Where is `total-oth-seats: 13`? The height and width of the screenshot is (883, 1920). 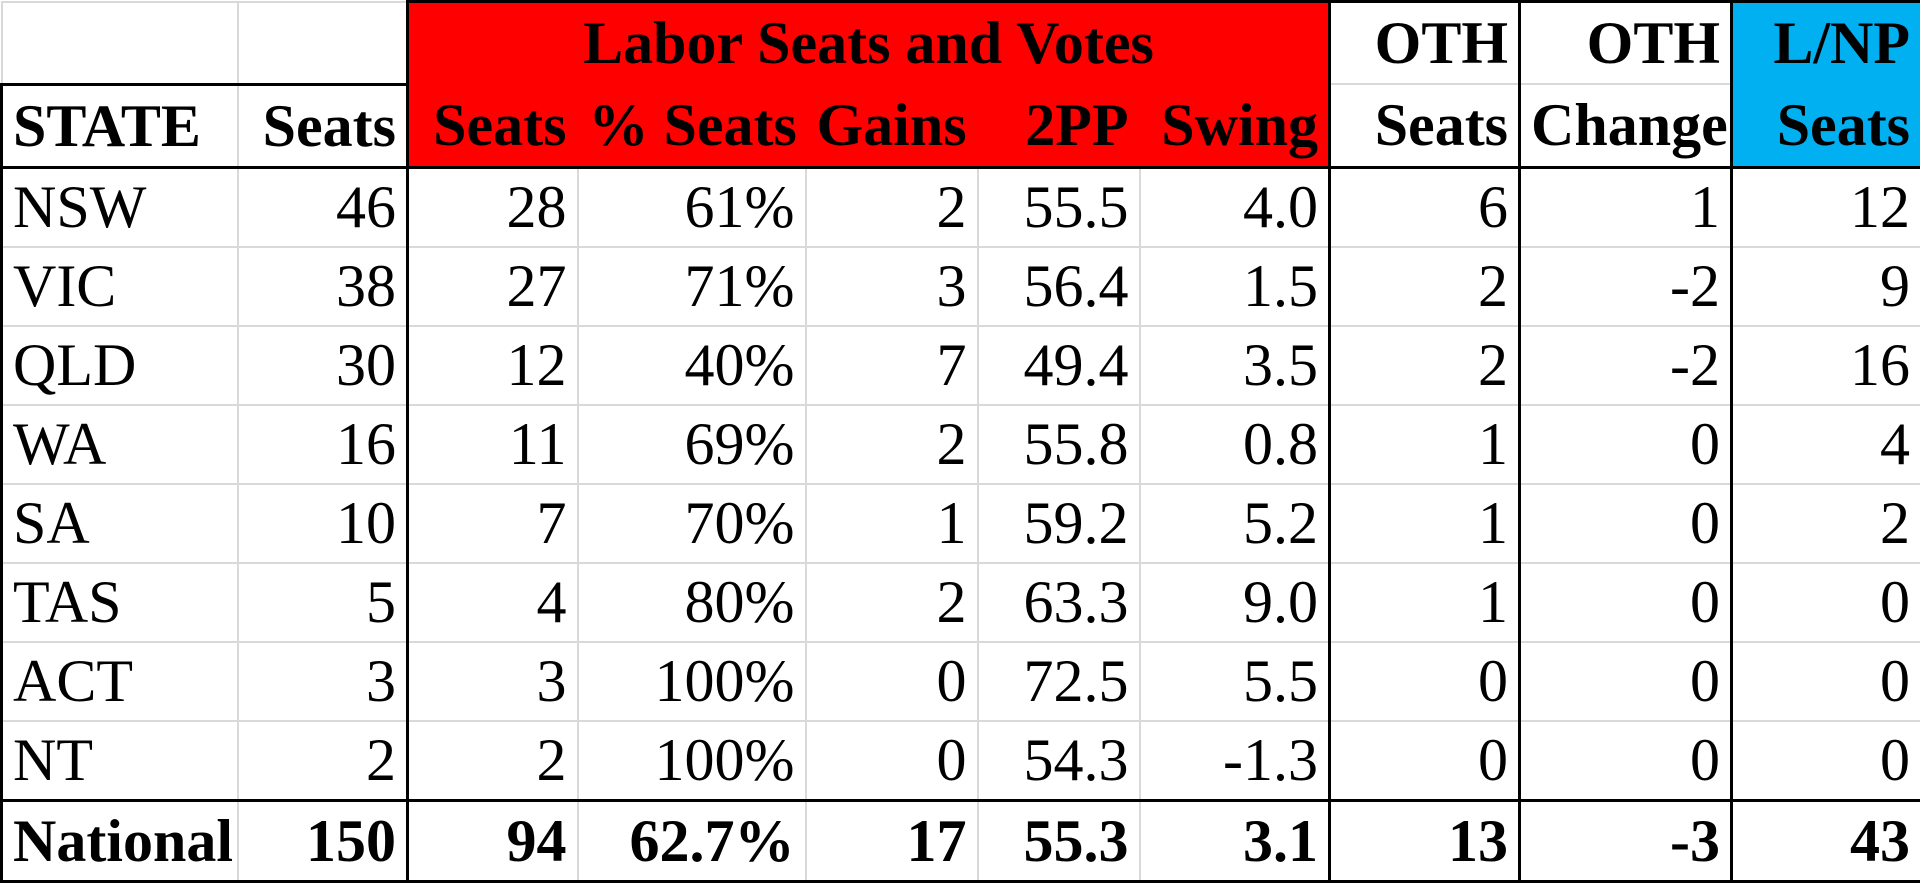 total-oth-seats: 13 is located at coordinates (1425, 840).